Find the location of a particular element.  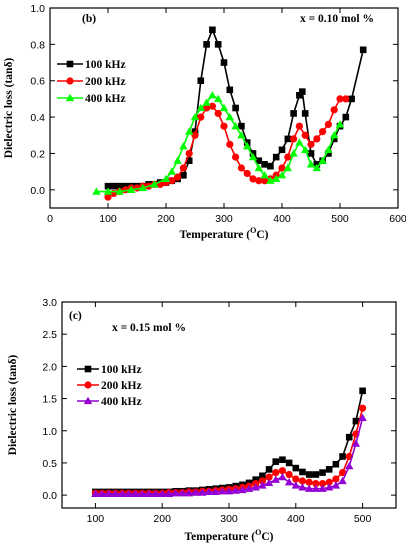

y-tick-label: 2.0 is located at coordinates (49, 367).